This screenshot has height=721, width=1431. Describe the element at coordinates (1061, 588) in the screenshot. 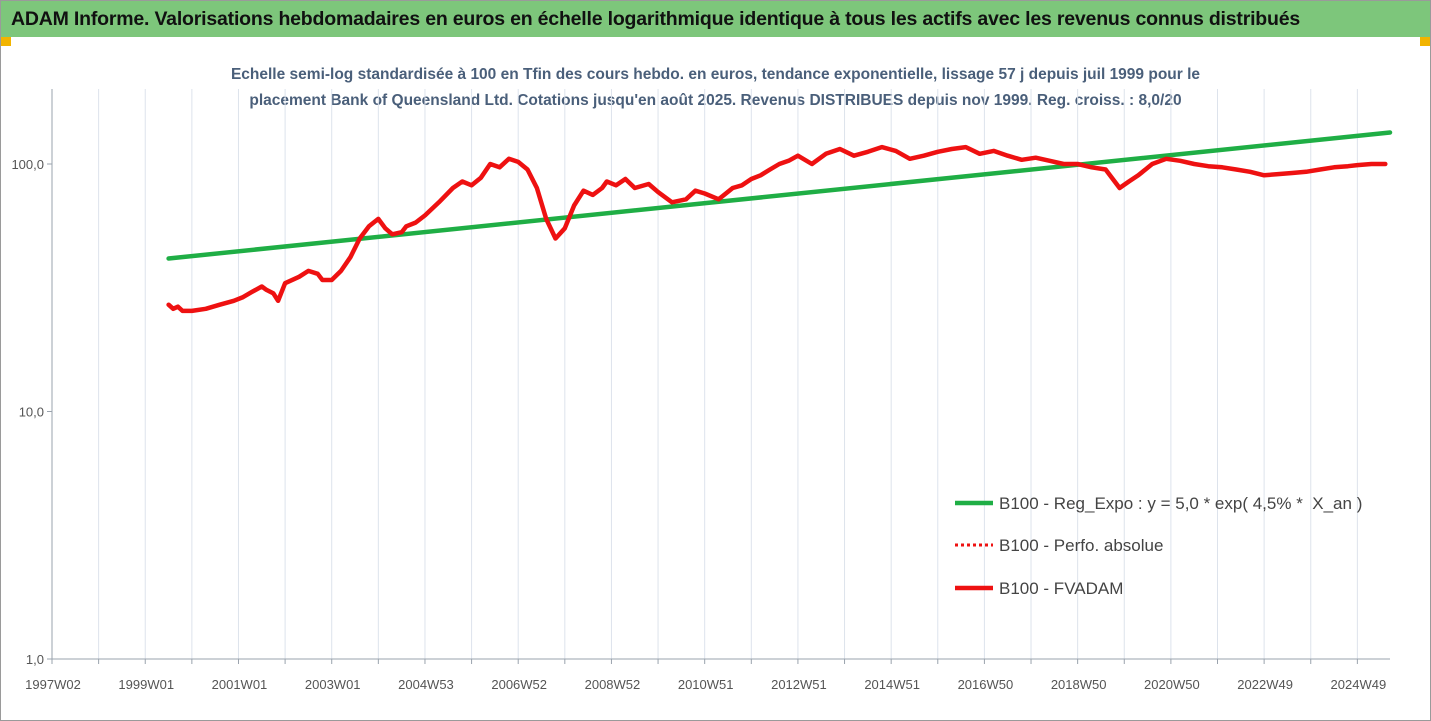

I see `legend-item-fvadam-label: B100 - FVADAM` at that location.